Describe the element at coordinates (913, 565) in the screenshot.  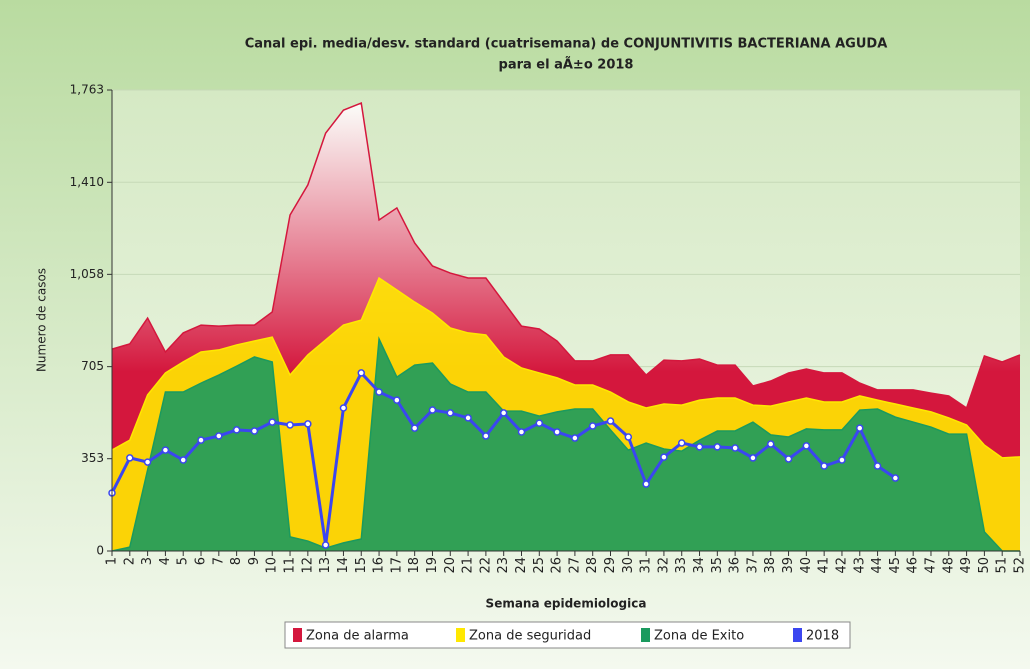
I see `x-tick-label: 46` at that location.